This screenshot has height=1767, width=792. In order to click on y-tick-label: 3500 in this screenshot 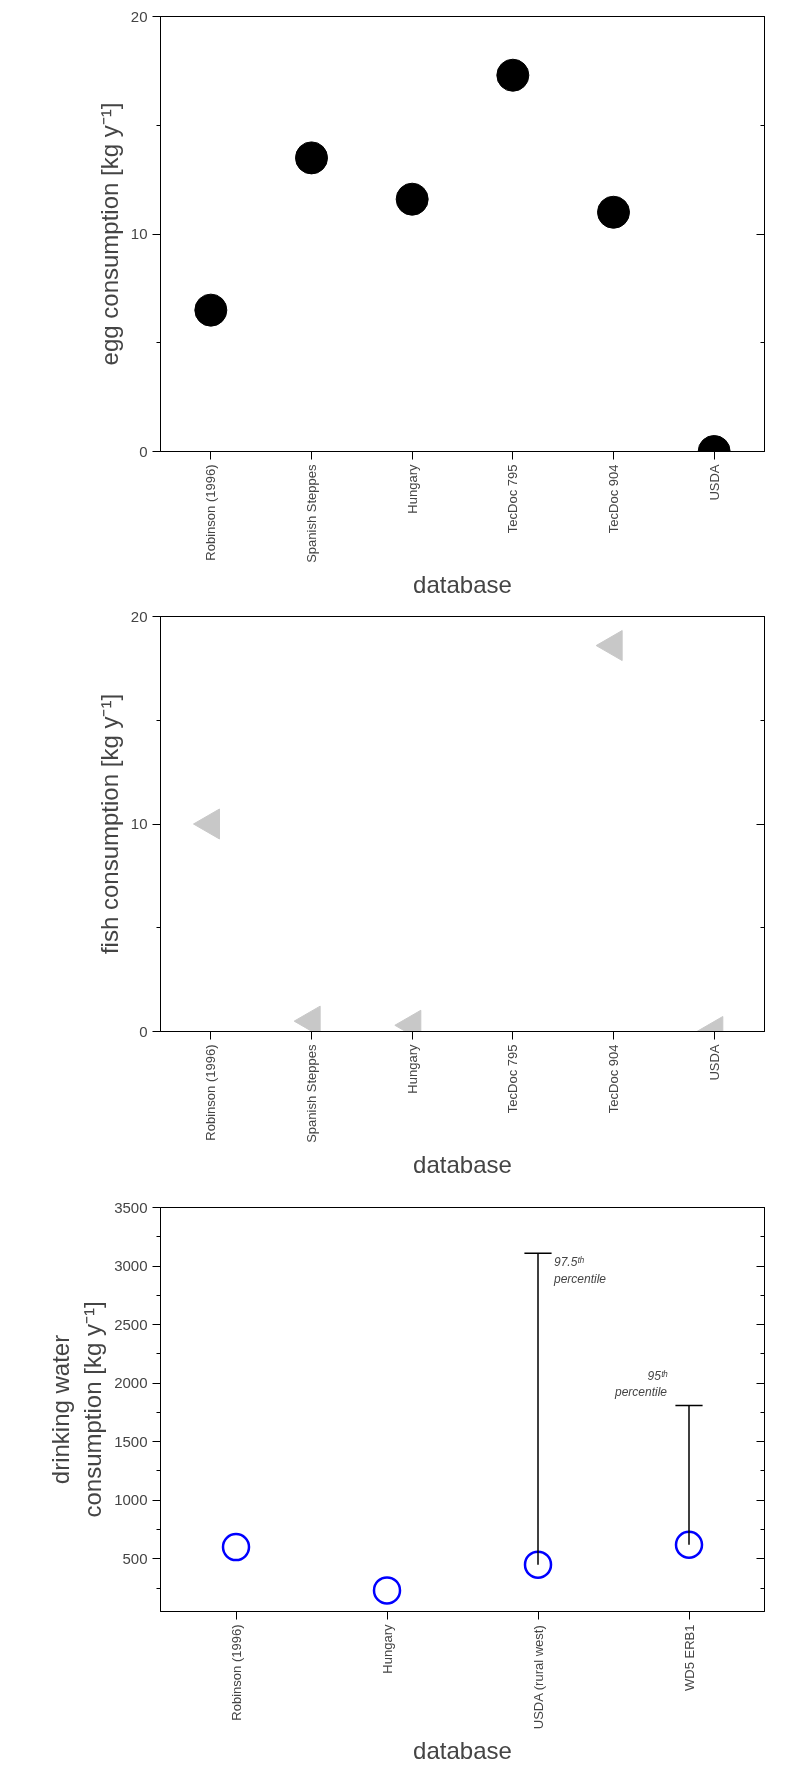, I will do `click(131, 1207)`.